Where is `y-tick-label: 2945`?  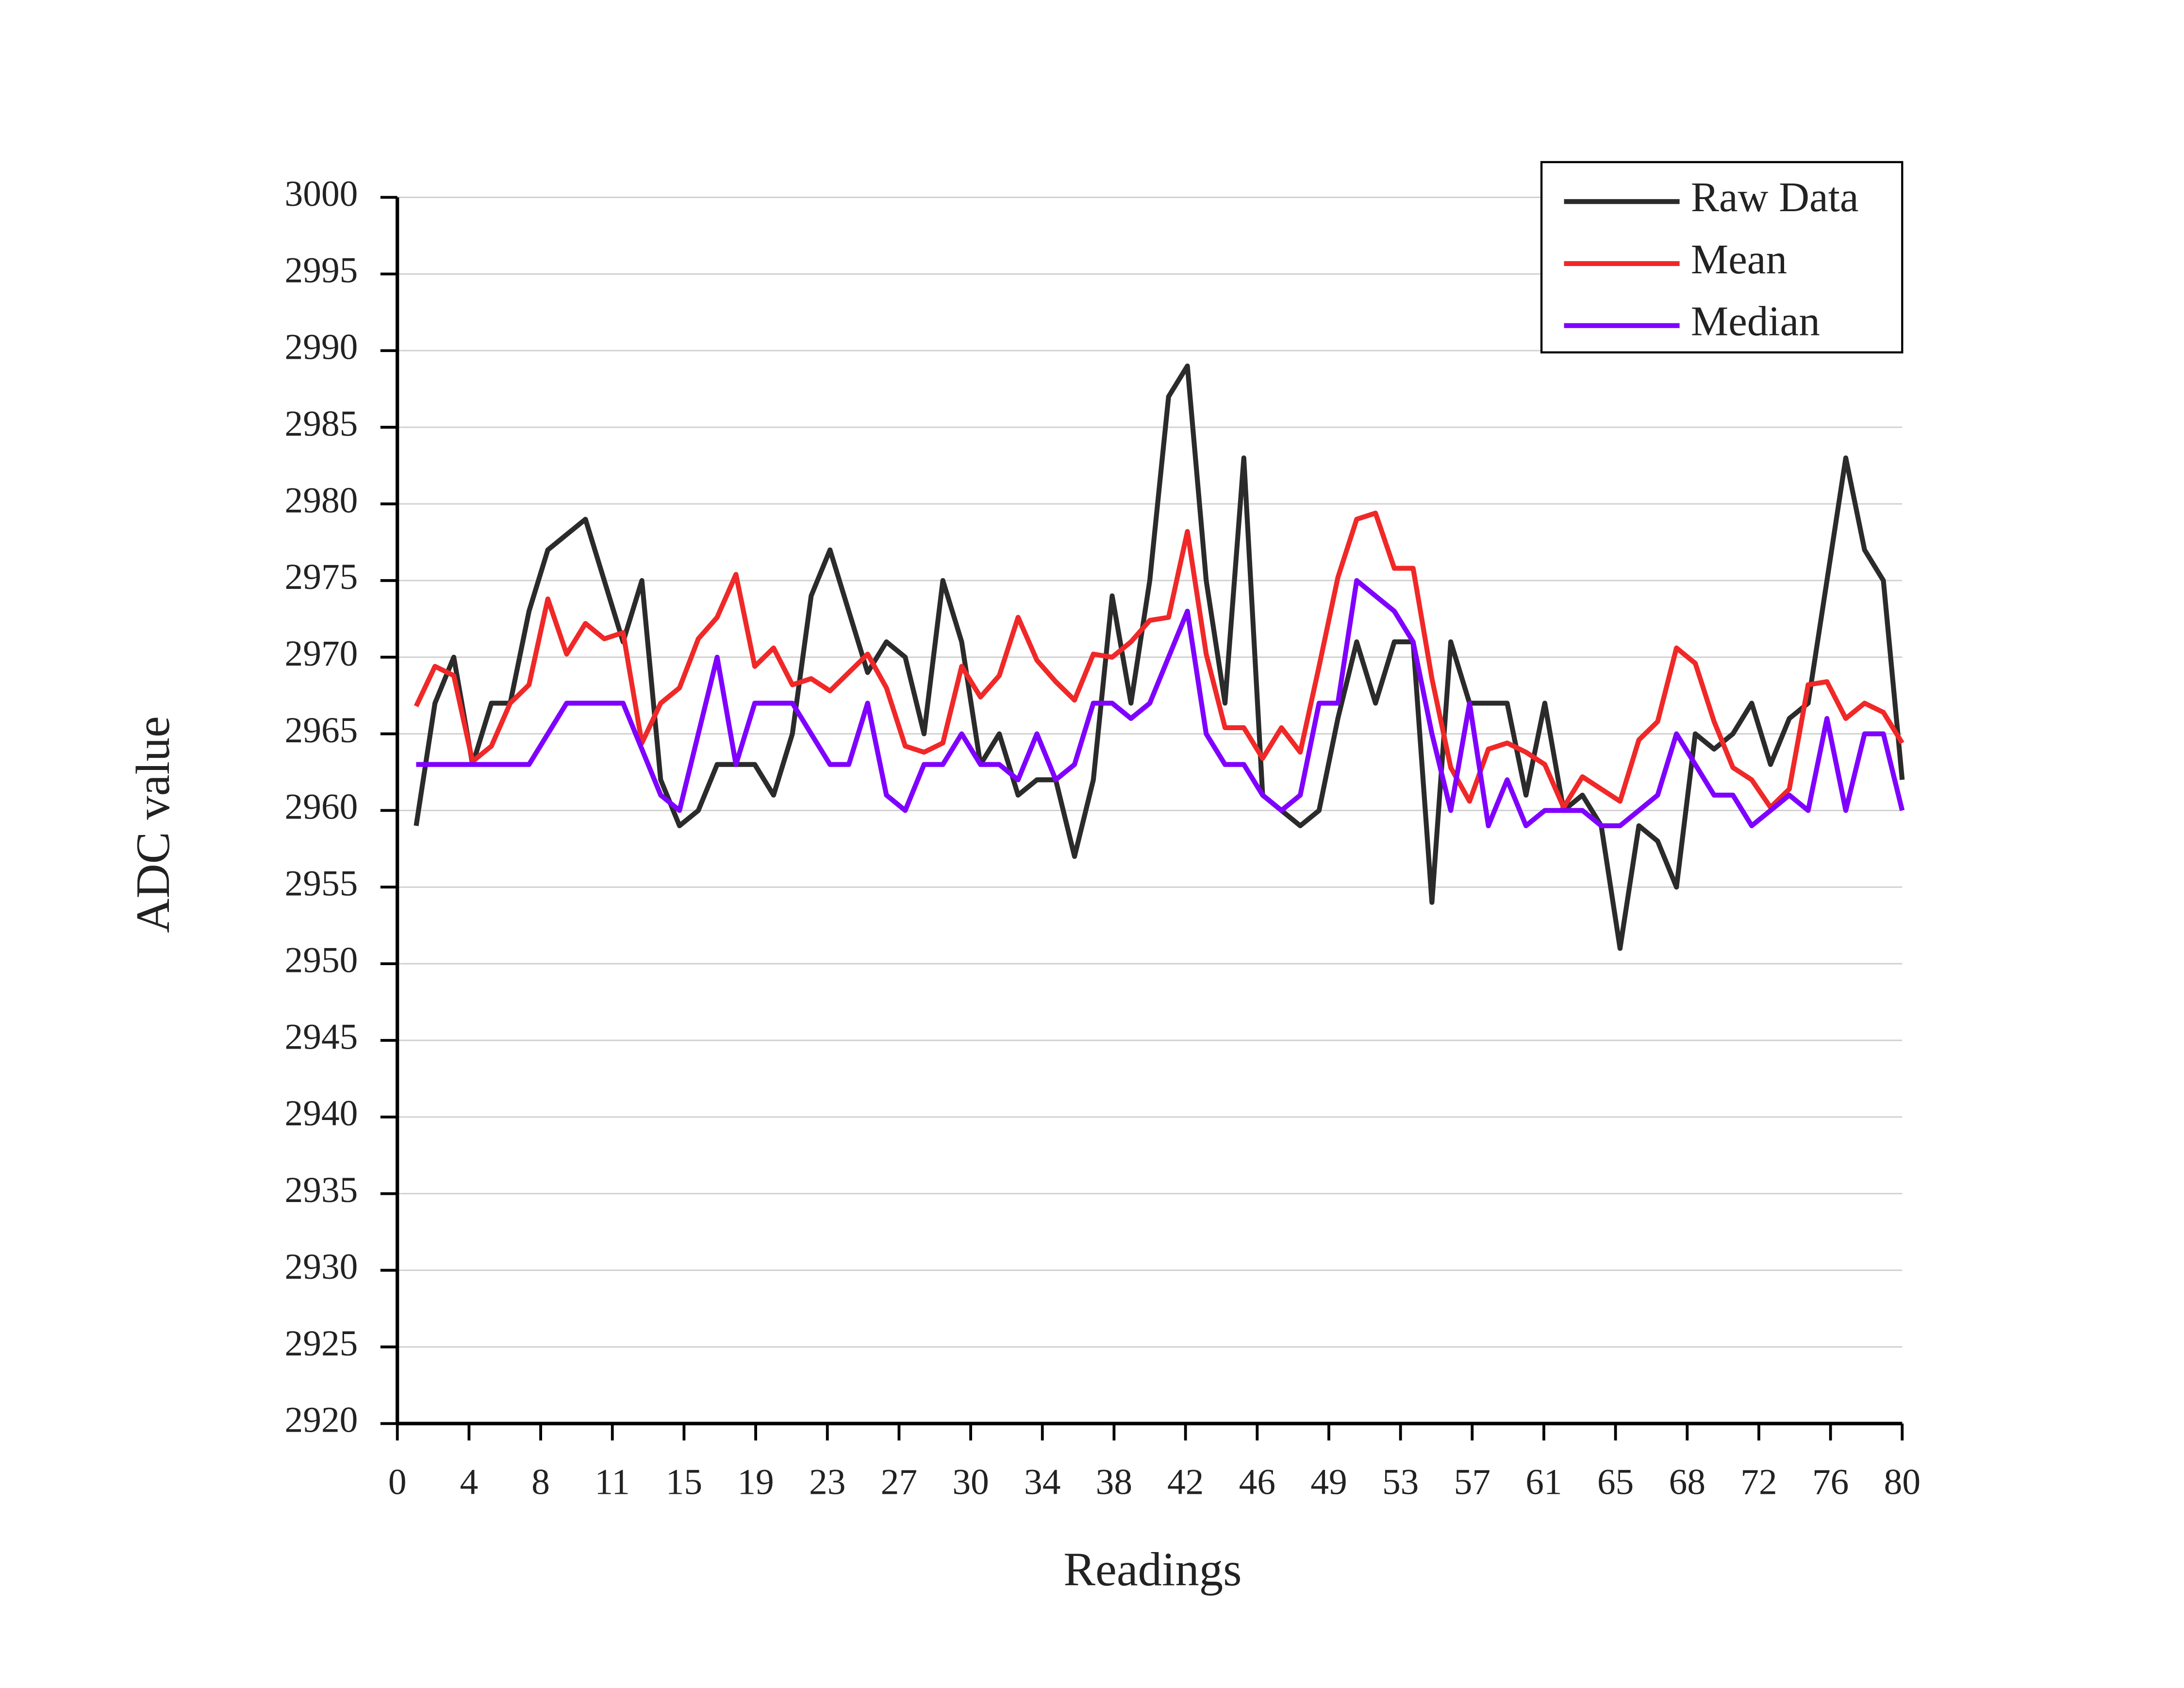 y-tick-label: 2945 is located at coordinates (321, 1037).